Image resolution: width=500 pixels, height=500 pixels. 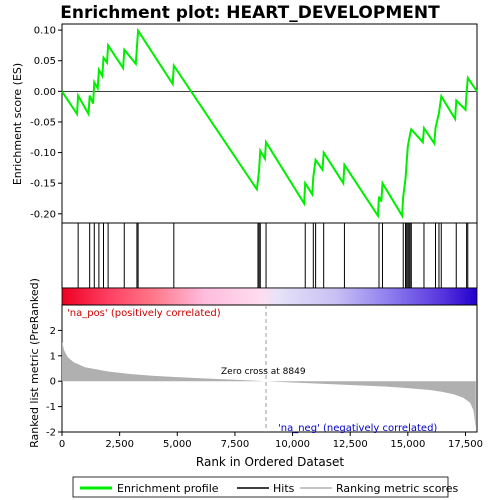 I want to click on es-y-tick-label: 0.00, so click(x=45, y=92).